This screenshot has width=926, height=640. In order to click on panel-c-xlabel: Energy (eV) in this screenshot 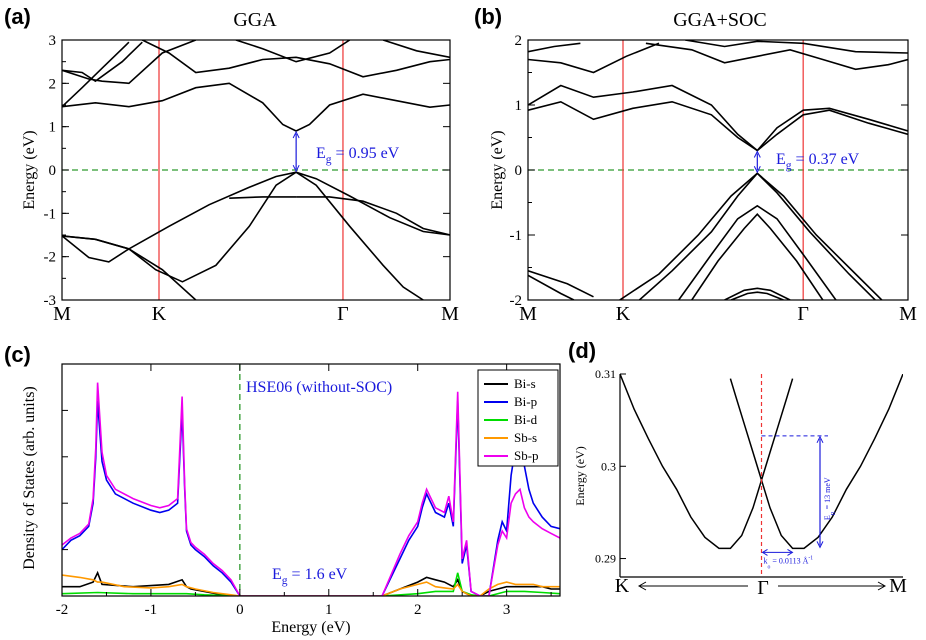, I will do `click(310, 627)`.